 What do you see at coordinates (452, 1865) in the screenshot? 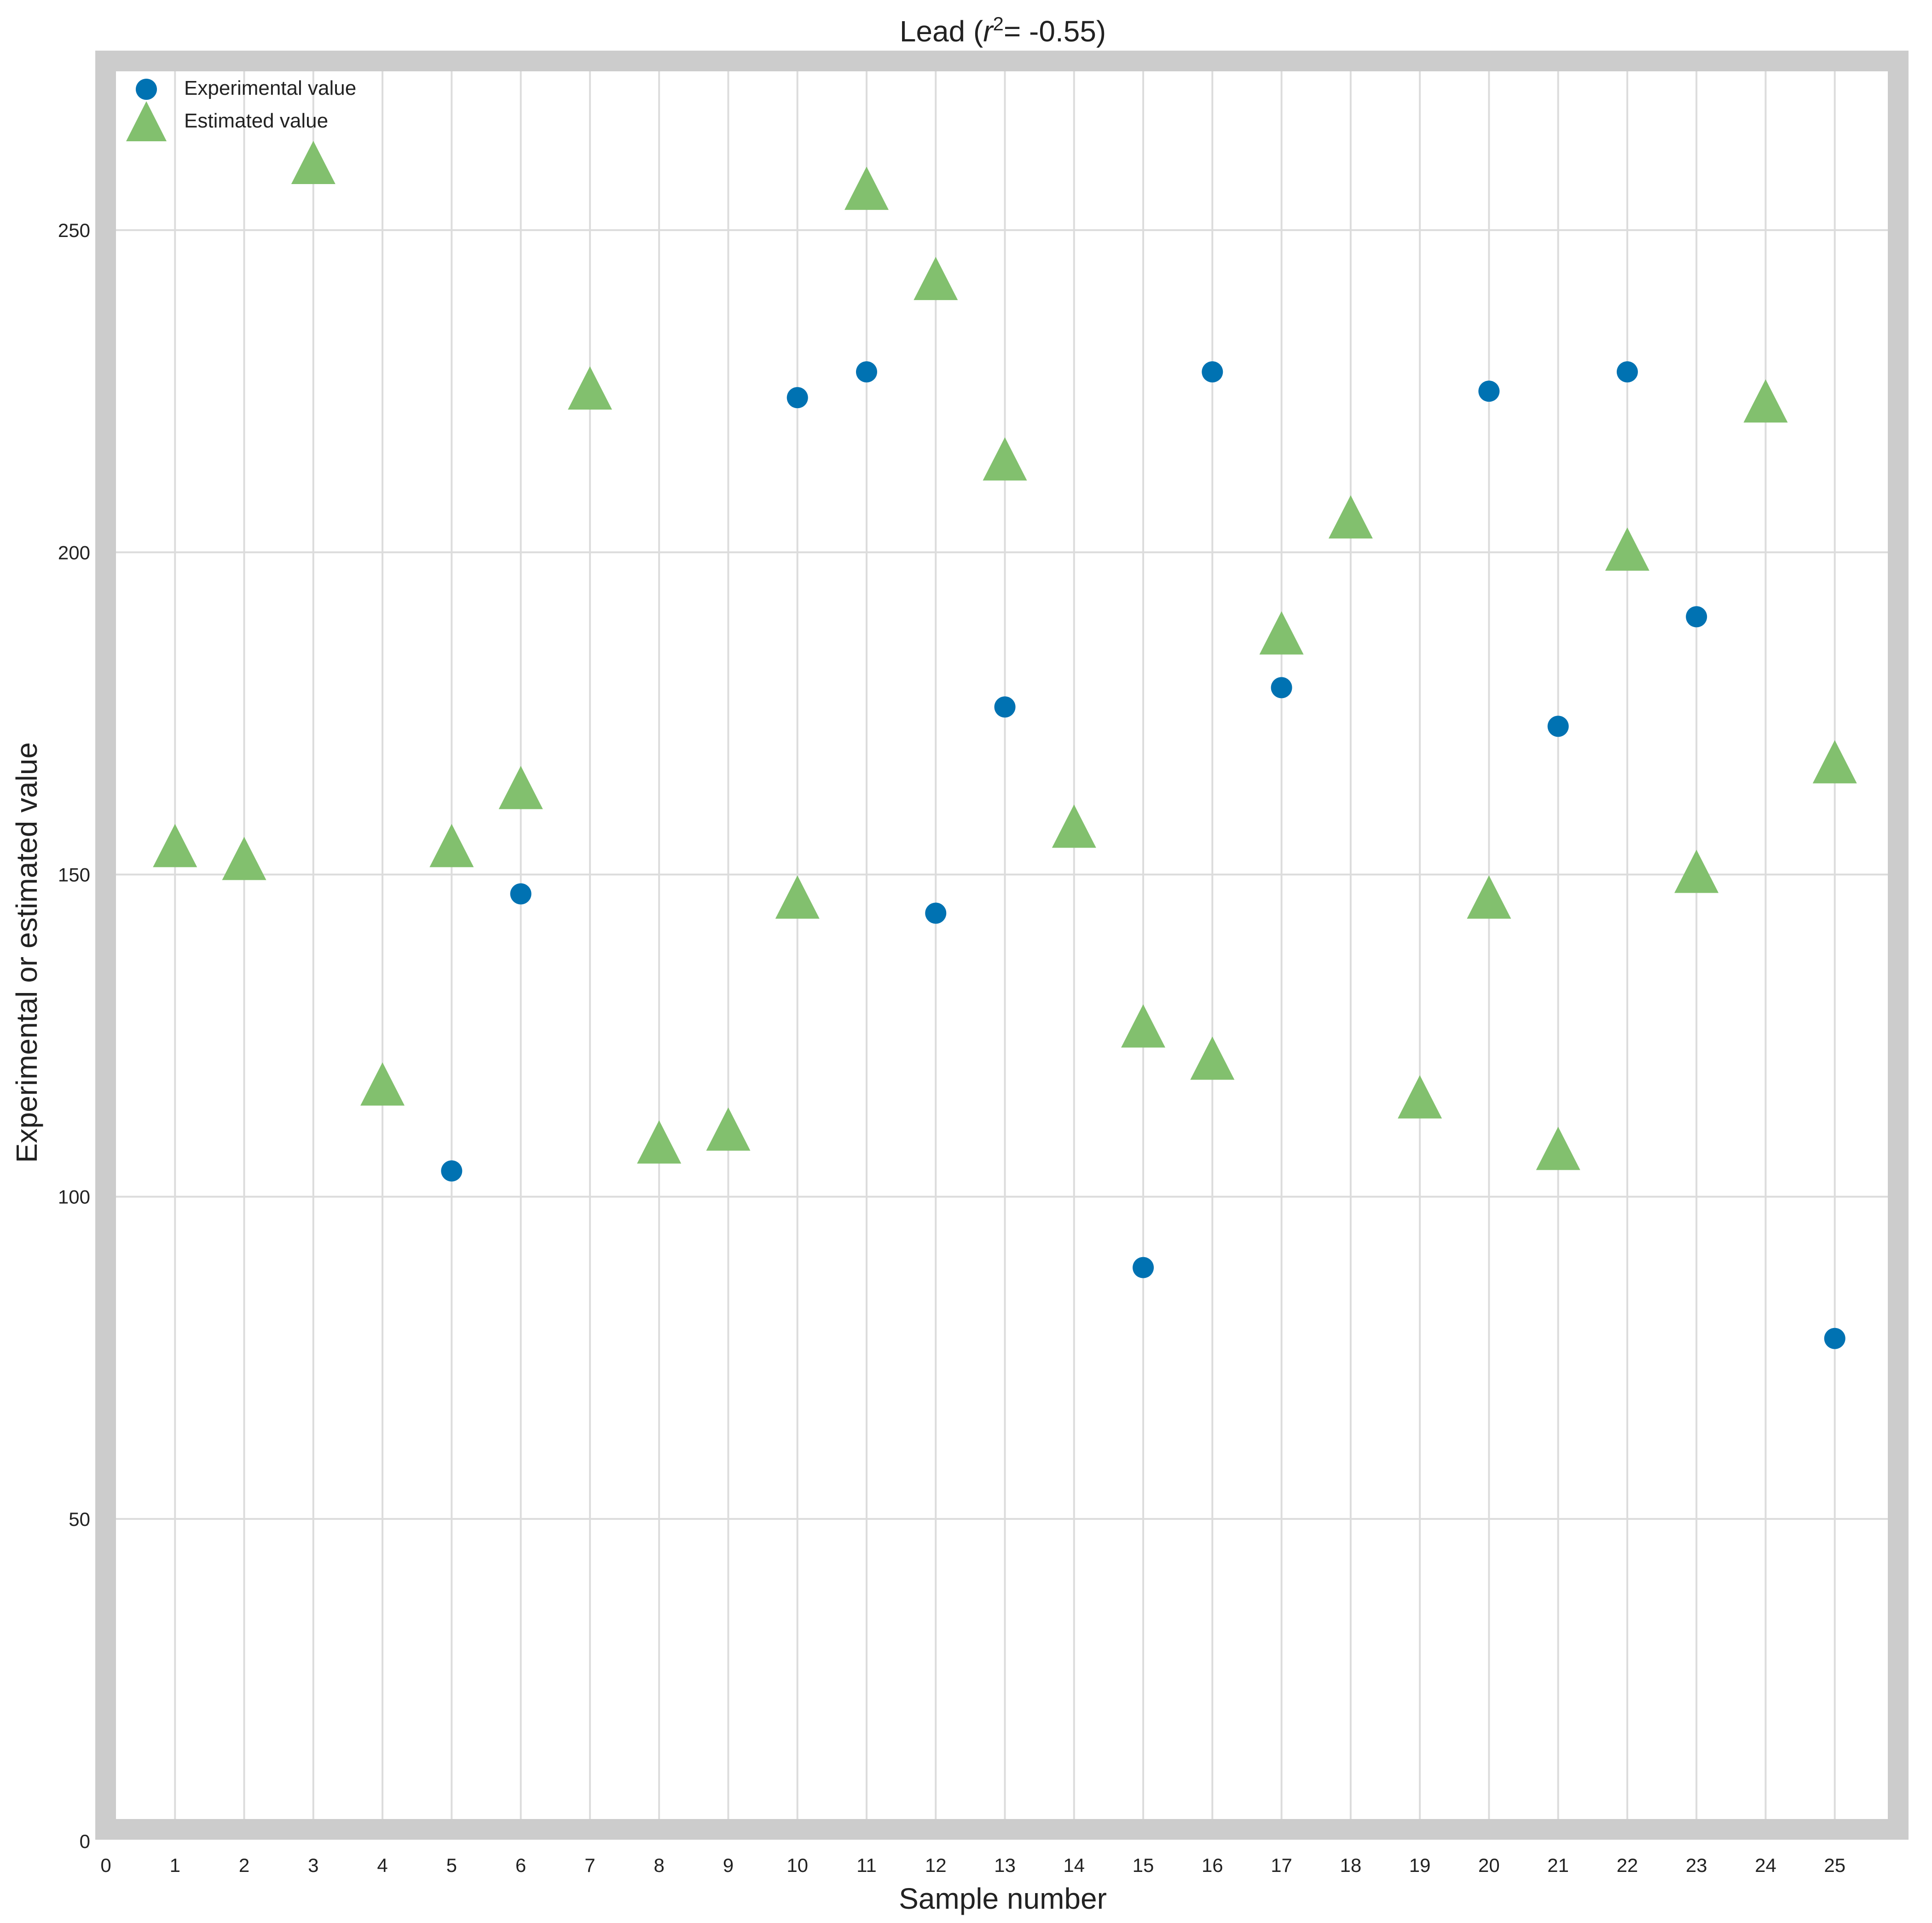
I see `x-tick-label: 5` at bounding box center [452, 1865].